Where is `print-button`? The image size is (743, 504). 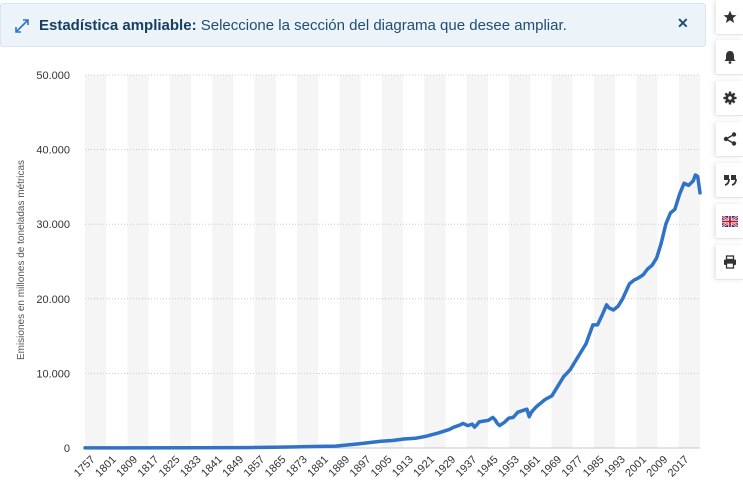 print-button is located at coordinates (729, 262).